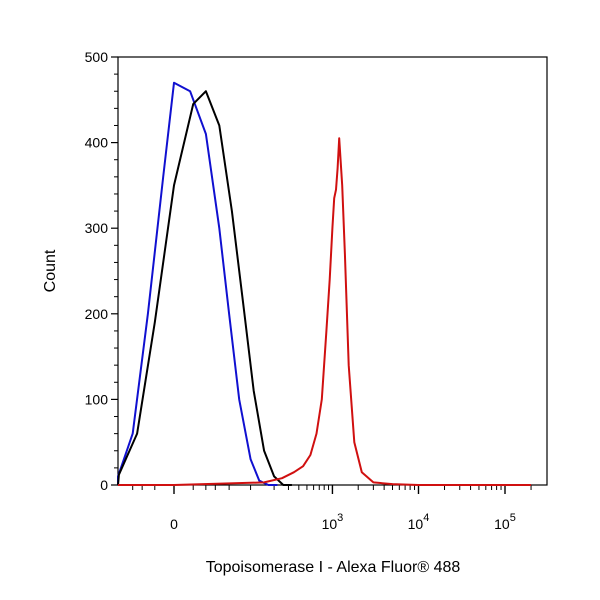 This screenshot has width=600, height=600. I want to click on y-tick-label: 500, so click(97, 57).